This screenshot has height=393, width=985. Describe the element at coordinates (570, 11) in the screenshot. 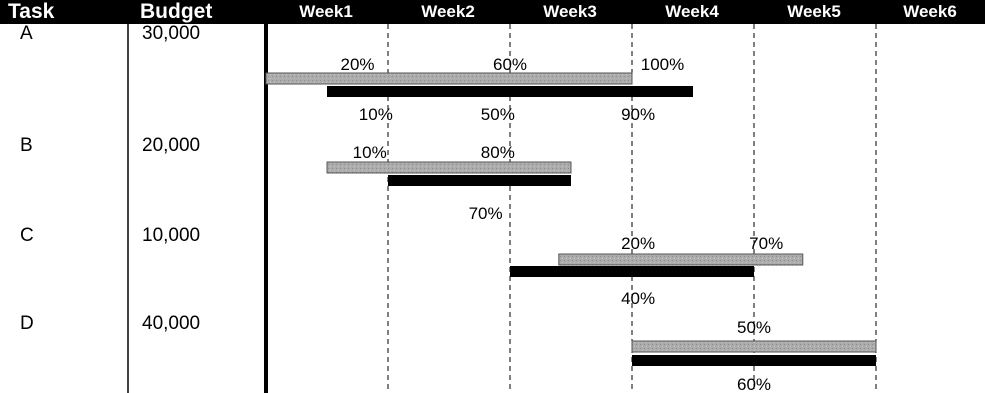

I see `week-header-3: Week3` at that location.